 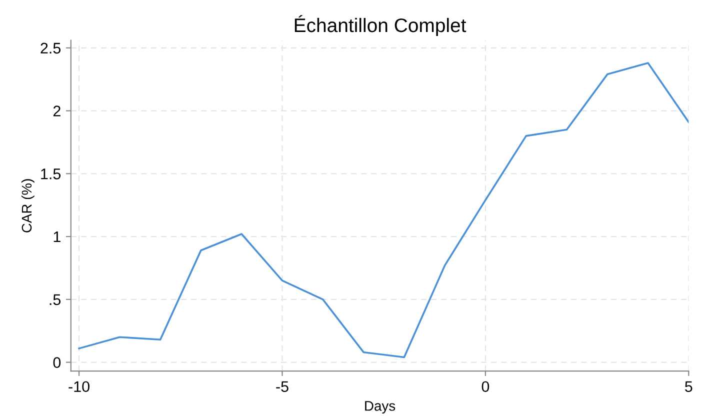 What do you see at coordinates (55, 300) in the screenshot?
I see `y-tick-label: .5` at bounding box center [55, 300].